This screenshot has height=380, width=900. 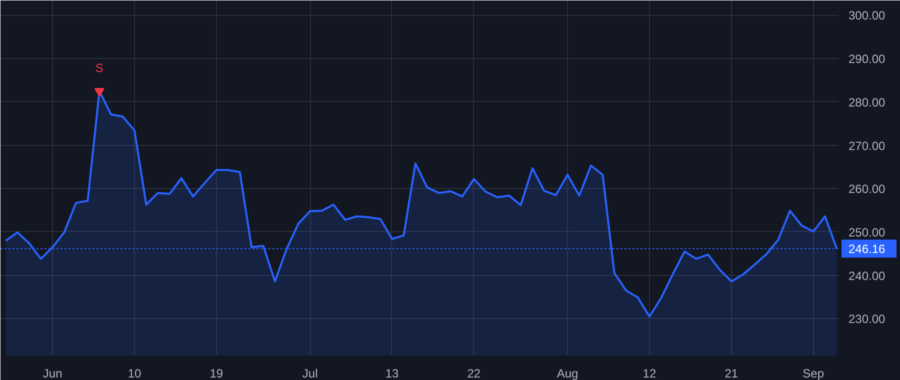 What do you see at coordinates (99, 68) in the screenshot?
I see `annotation: S` at bounding box center [99, 68].